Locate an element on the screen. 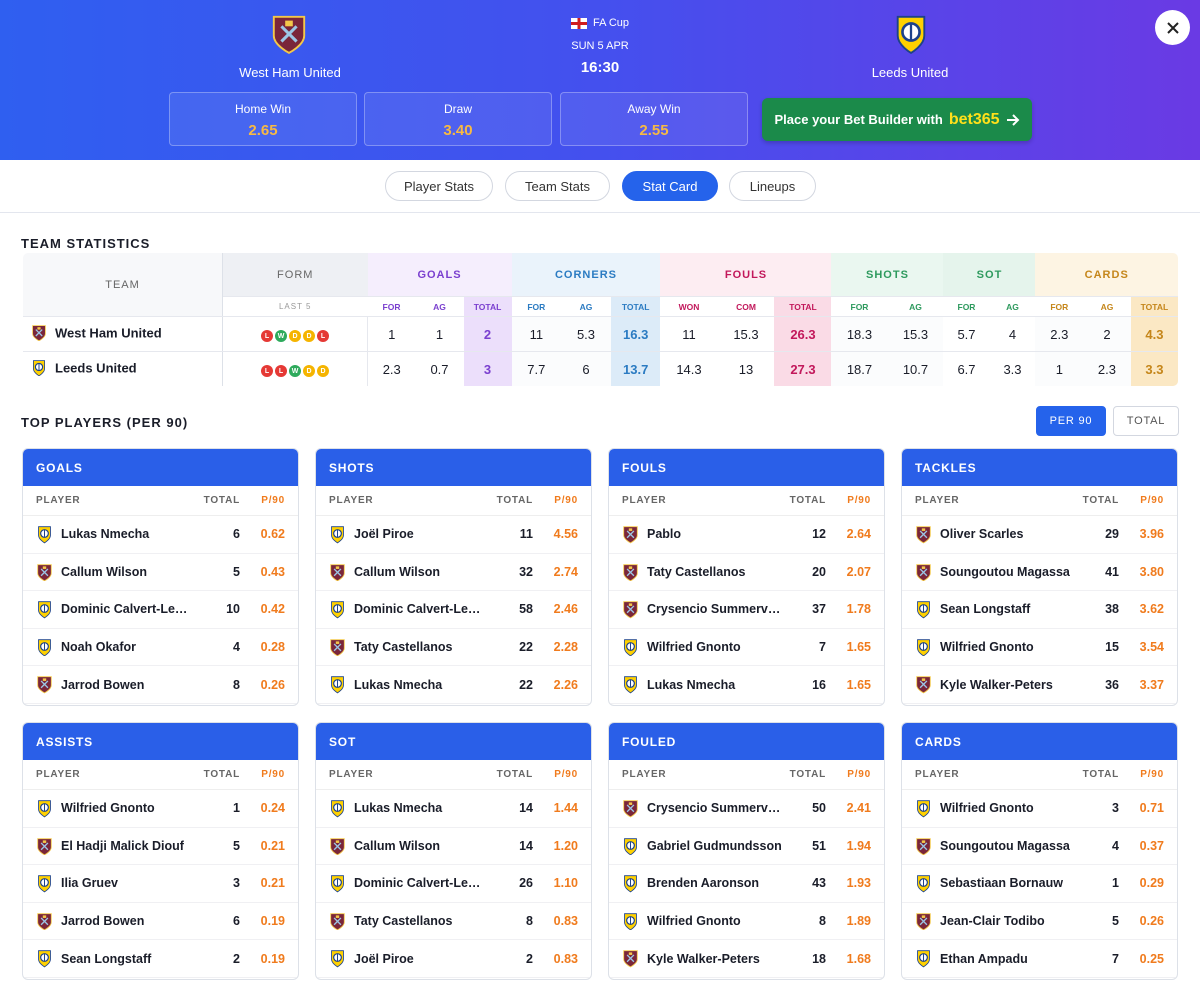  player-p90: 1.94 is located at coordinates (858, 845).